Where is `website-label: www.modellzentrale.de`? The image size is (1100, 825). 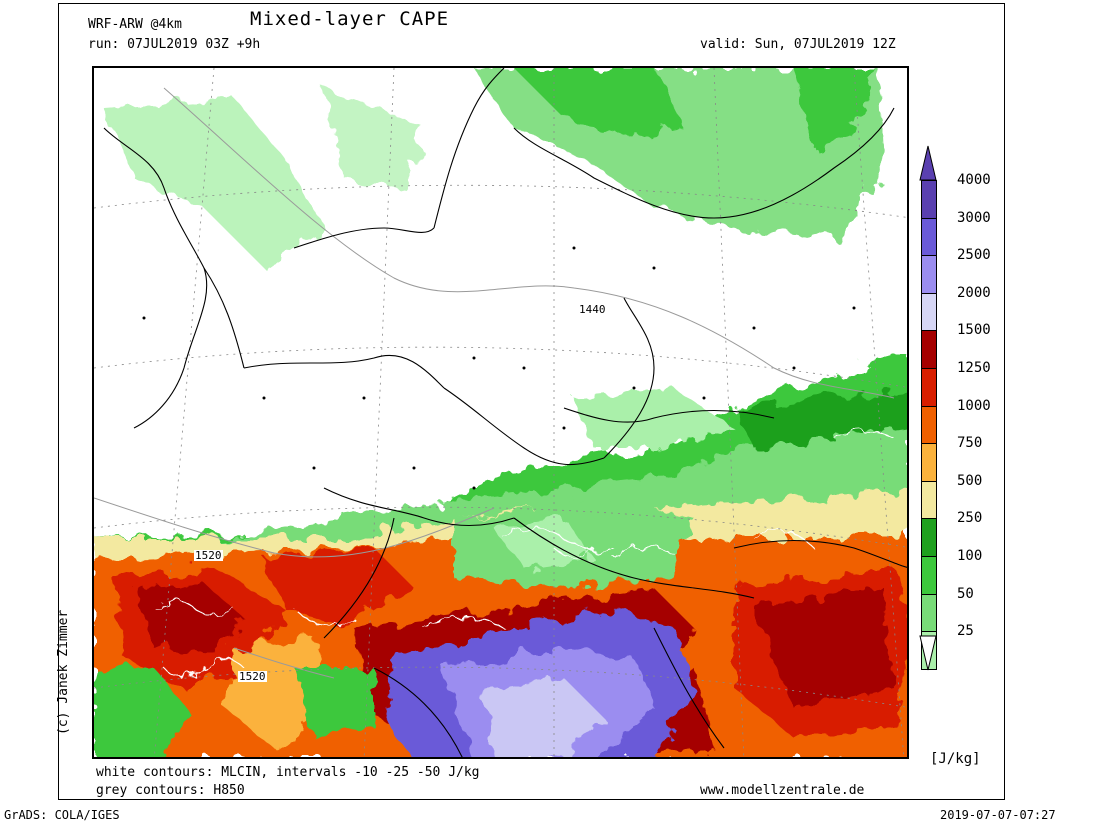 website-label: www.modellzentrale.de is located at coordinates (782, 790).